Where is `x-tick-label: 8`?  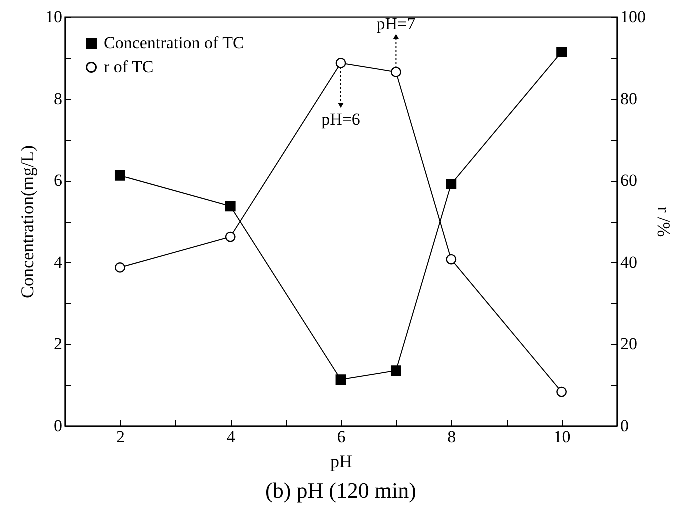
x-tick-label: 8 is located at coordinates (452, 437).